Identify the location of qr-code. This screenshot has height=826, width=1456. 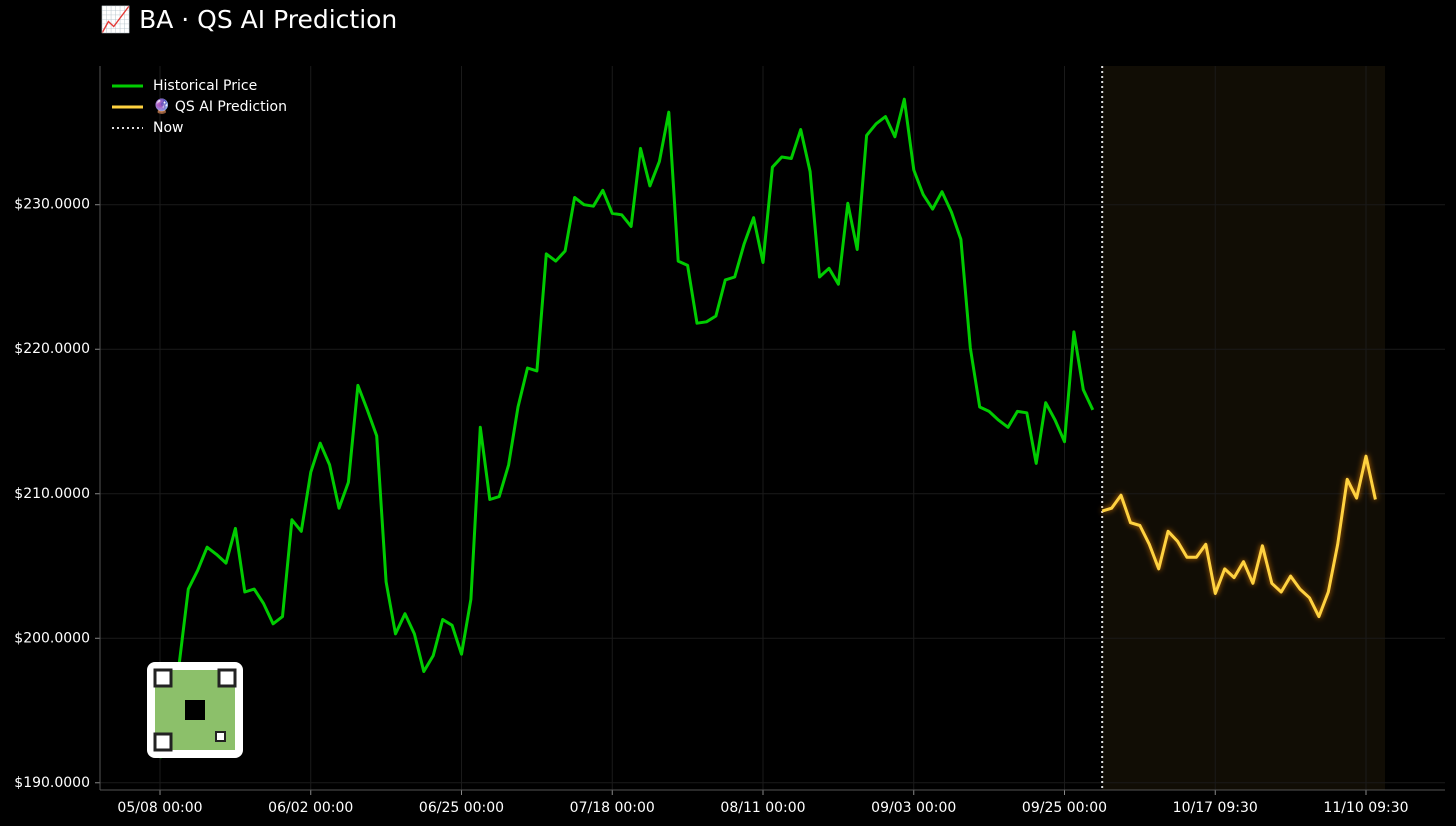
(195, 710).